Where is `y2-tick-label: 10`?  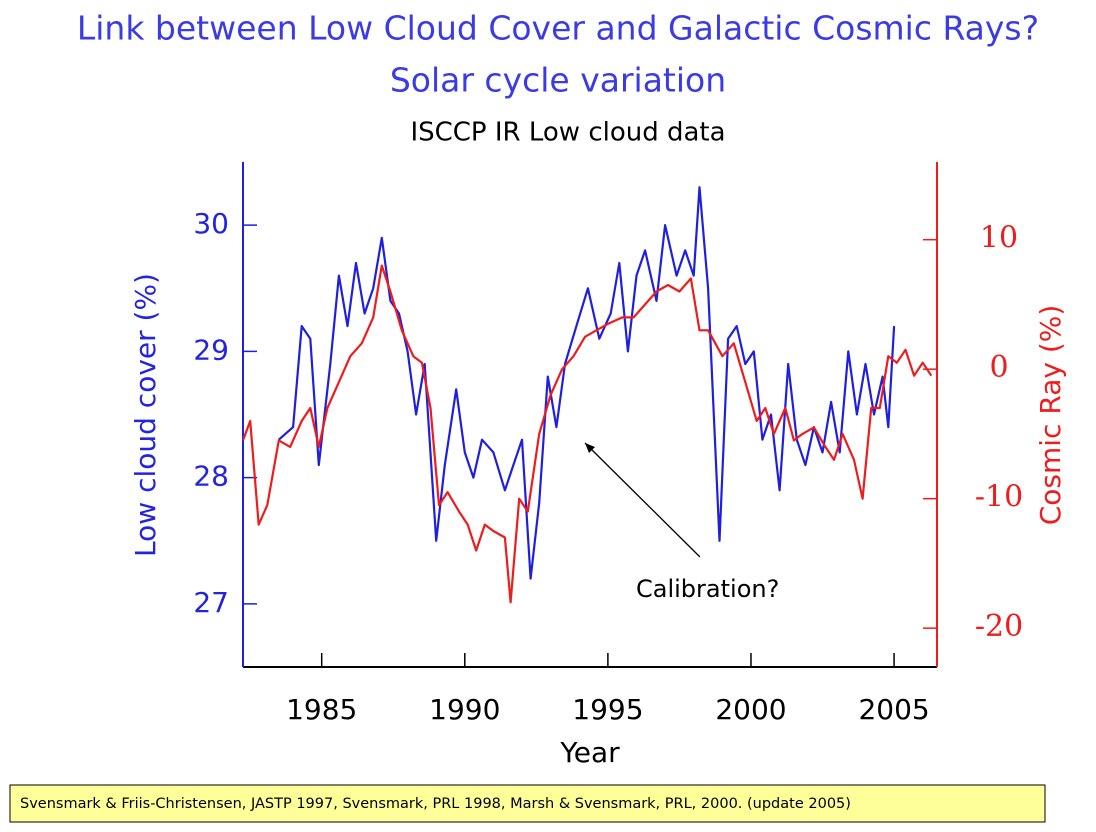 y2-tick-label: 10 is located at coordinates (999, 238).